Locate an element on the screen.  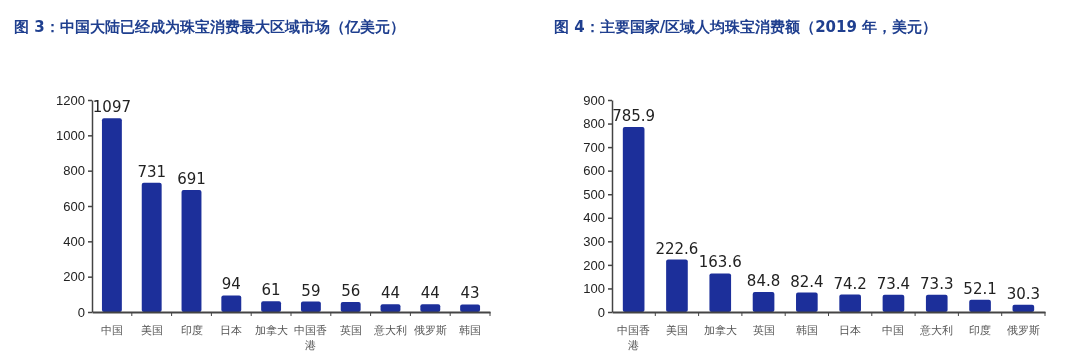
data-label: 84.8 is located at coordinates (763, 281).